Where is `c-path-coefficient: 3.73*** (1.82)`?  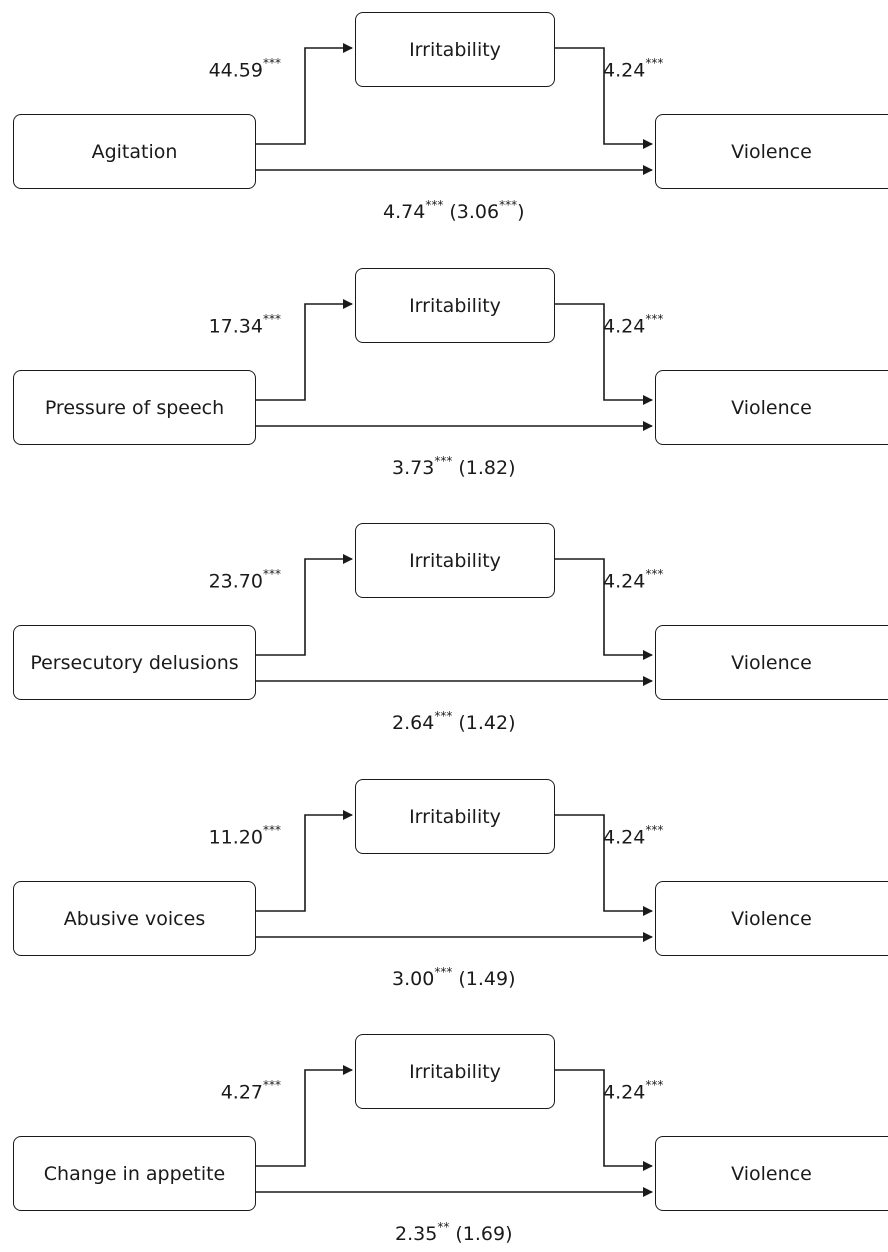 c-path-coefficient: 3.73*** (1.82) is located at coordinates (454, 467).